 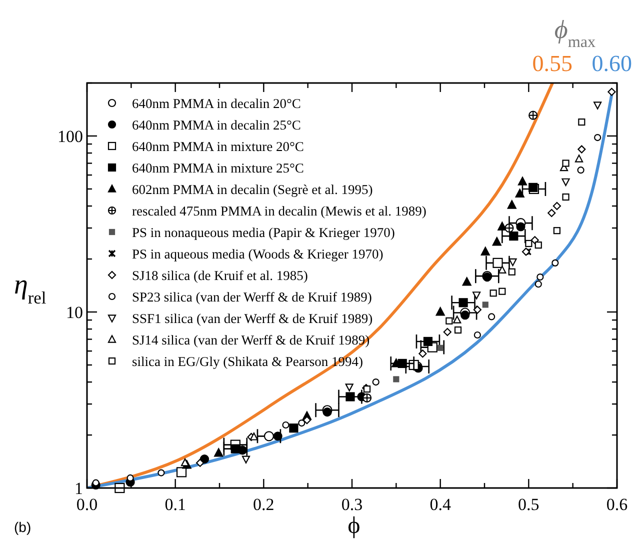 What do you see at coordinates (74, 312) in the screenshot?
I see `y-tick-label: 10` at bounding box center [74, 312].